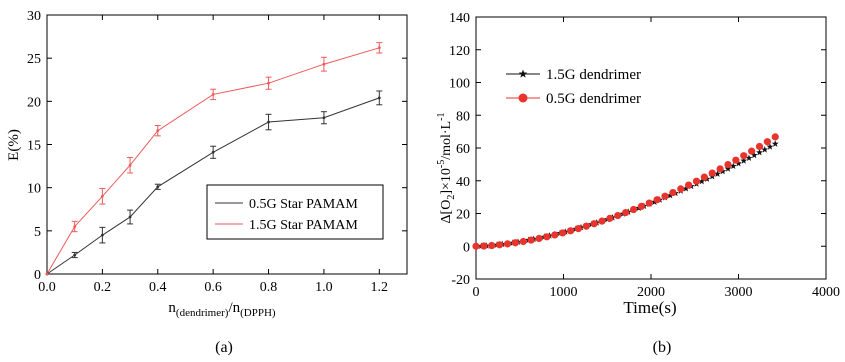  What do you see at coordinates (34, 189) in the screenshot?
I see `chart-a-ytick-label: 10` at bounding box center [34, 189].